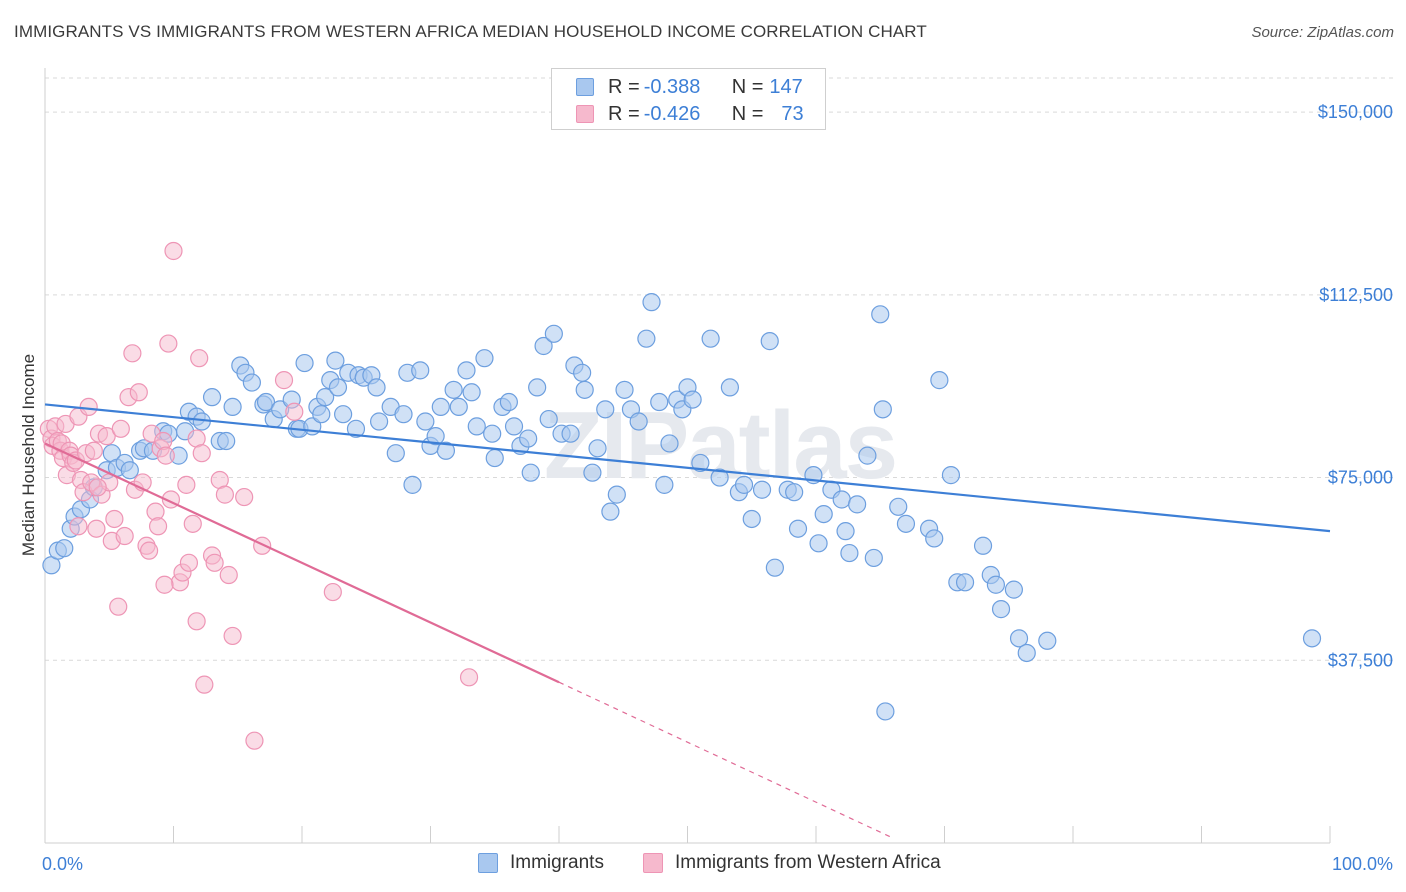 This screenshot has width=1406, height=892. What do you see at coordinates (585, 114) in the screenshot?
I see `legend-swatch-pink` at bounding box center [585, 114].